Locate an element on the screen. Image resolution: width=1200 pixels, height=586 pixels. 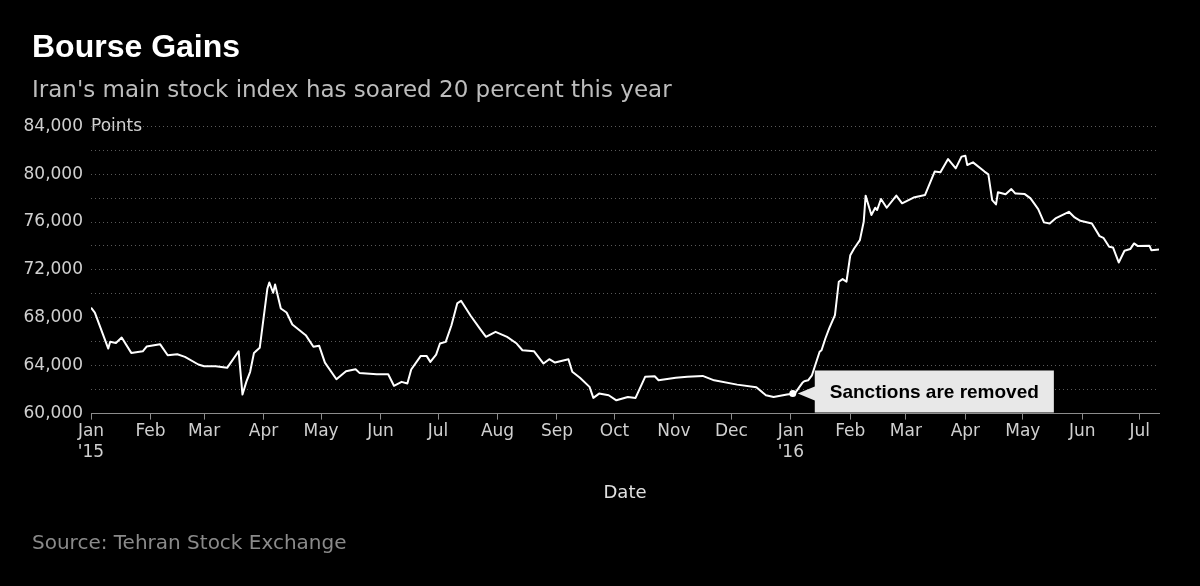
x-tick-label: Aug is located at coordinates (497, 430).